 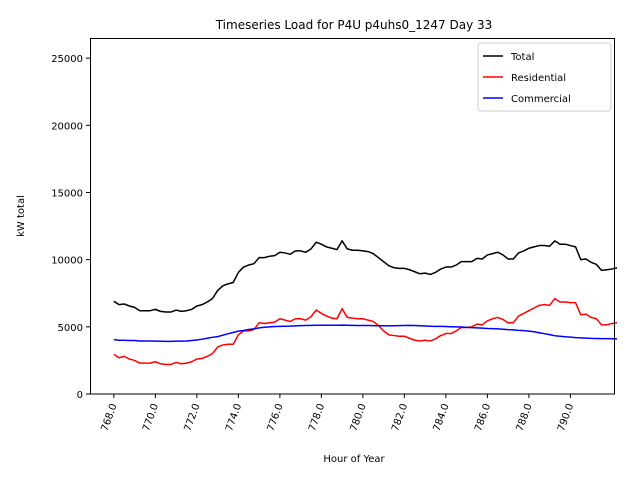 I want to click on x-tick-label: 768.0, so click(x=110, y=417).